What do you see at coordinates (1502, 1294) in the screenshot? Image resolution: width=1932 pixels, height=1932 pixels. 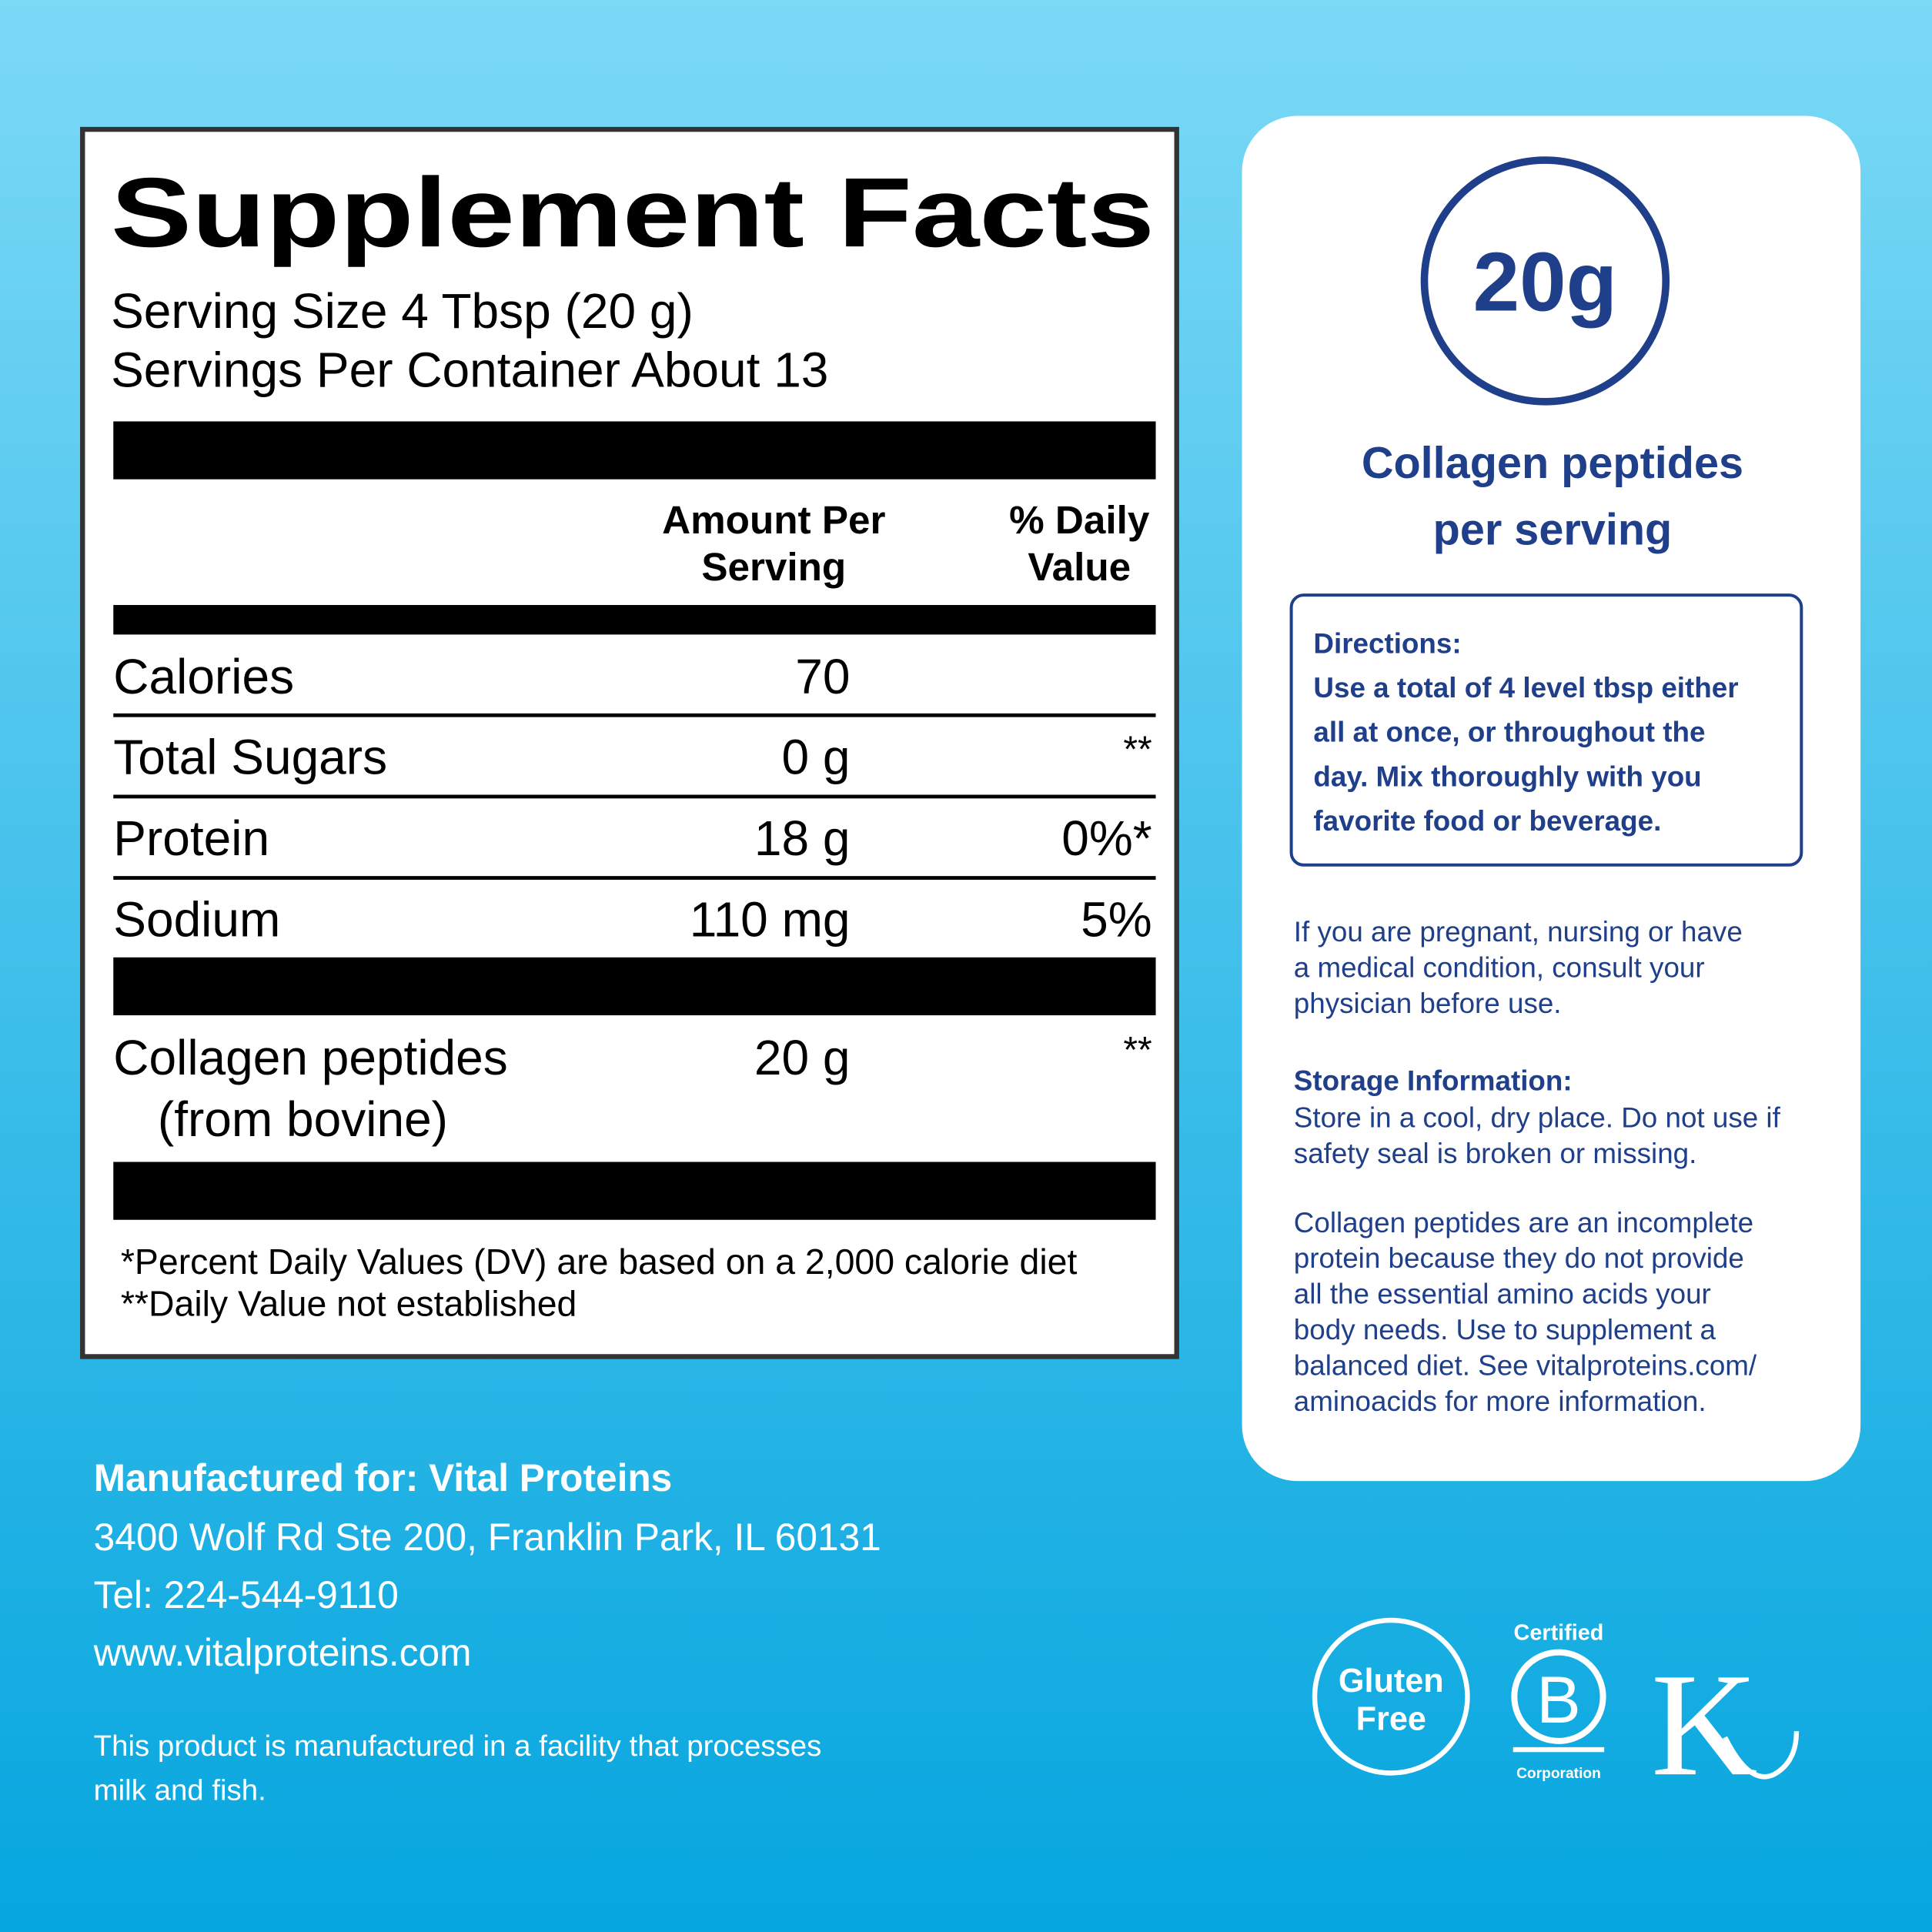 I see `card-text: all the essential amino acids your` at bounding box center [1502, 1294].